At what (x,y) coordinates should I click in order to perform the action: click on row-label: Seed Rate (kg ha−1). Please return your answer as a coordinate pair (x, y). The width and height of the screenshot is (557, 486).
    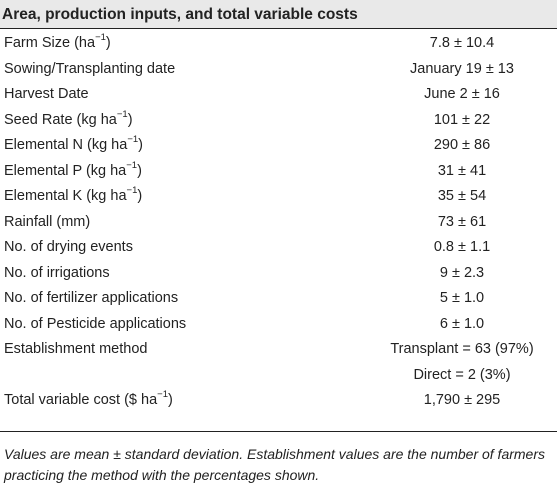
    Looking at the image, I should click on (68, 121).